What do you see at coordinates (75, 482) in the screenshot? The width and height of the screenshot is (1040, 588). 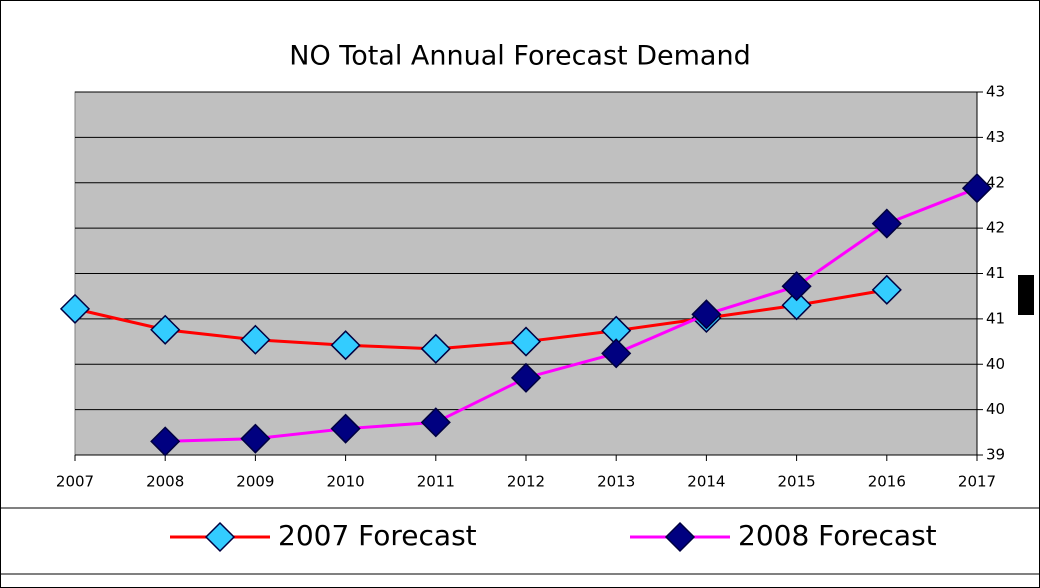 I see `x-tick-label: 2007` at bounding box center [75, 482].